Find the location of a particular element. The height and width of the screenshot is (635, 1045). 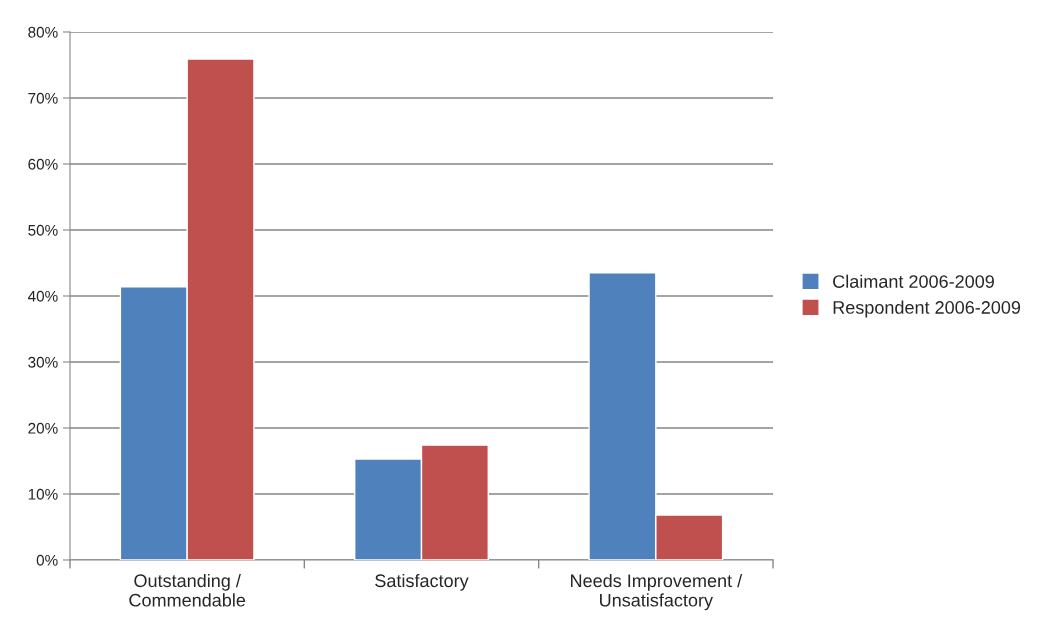

x-tick-label: Needs Improvement / Unsatisfactory is located at coordinates (657, 592).